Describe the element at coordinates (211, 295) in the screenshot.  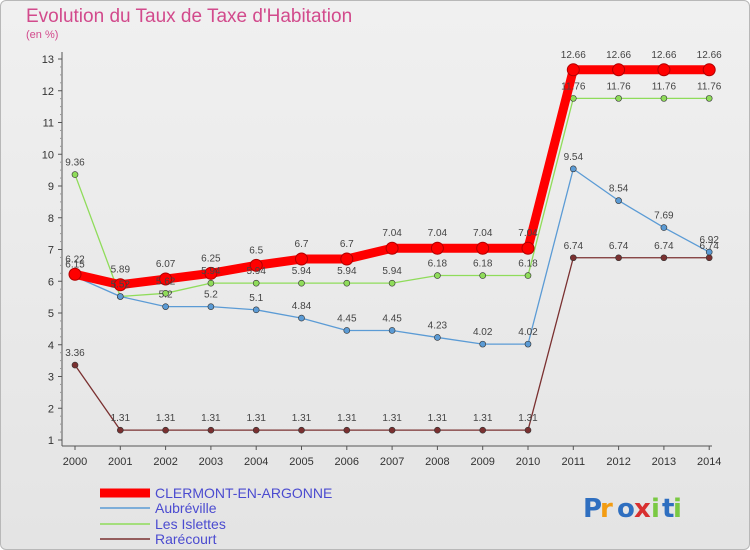
I see `data-label: 5.2` at that location.